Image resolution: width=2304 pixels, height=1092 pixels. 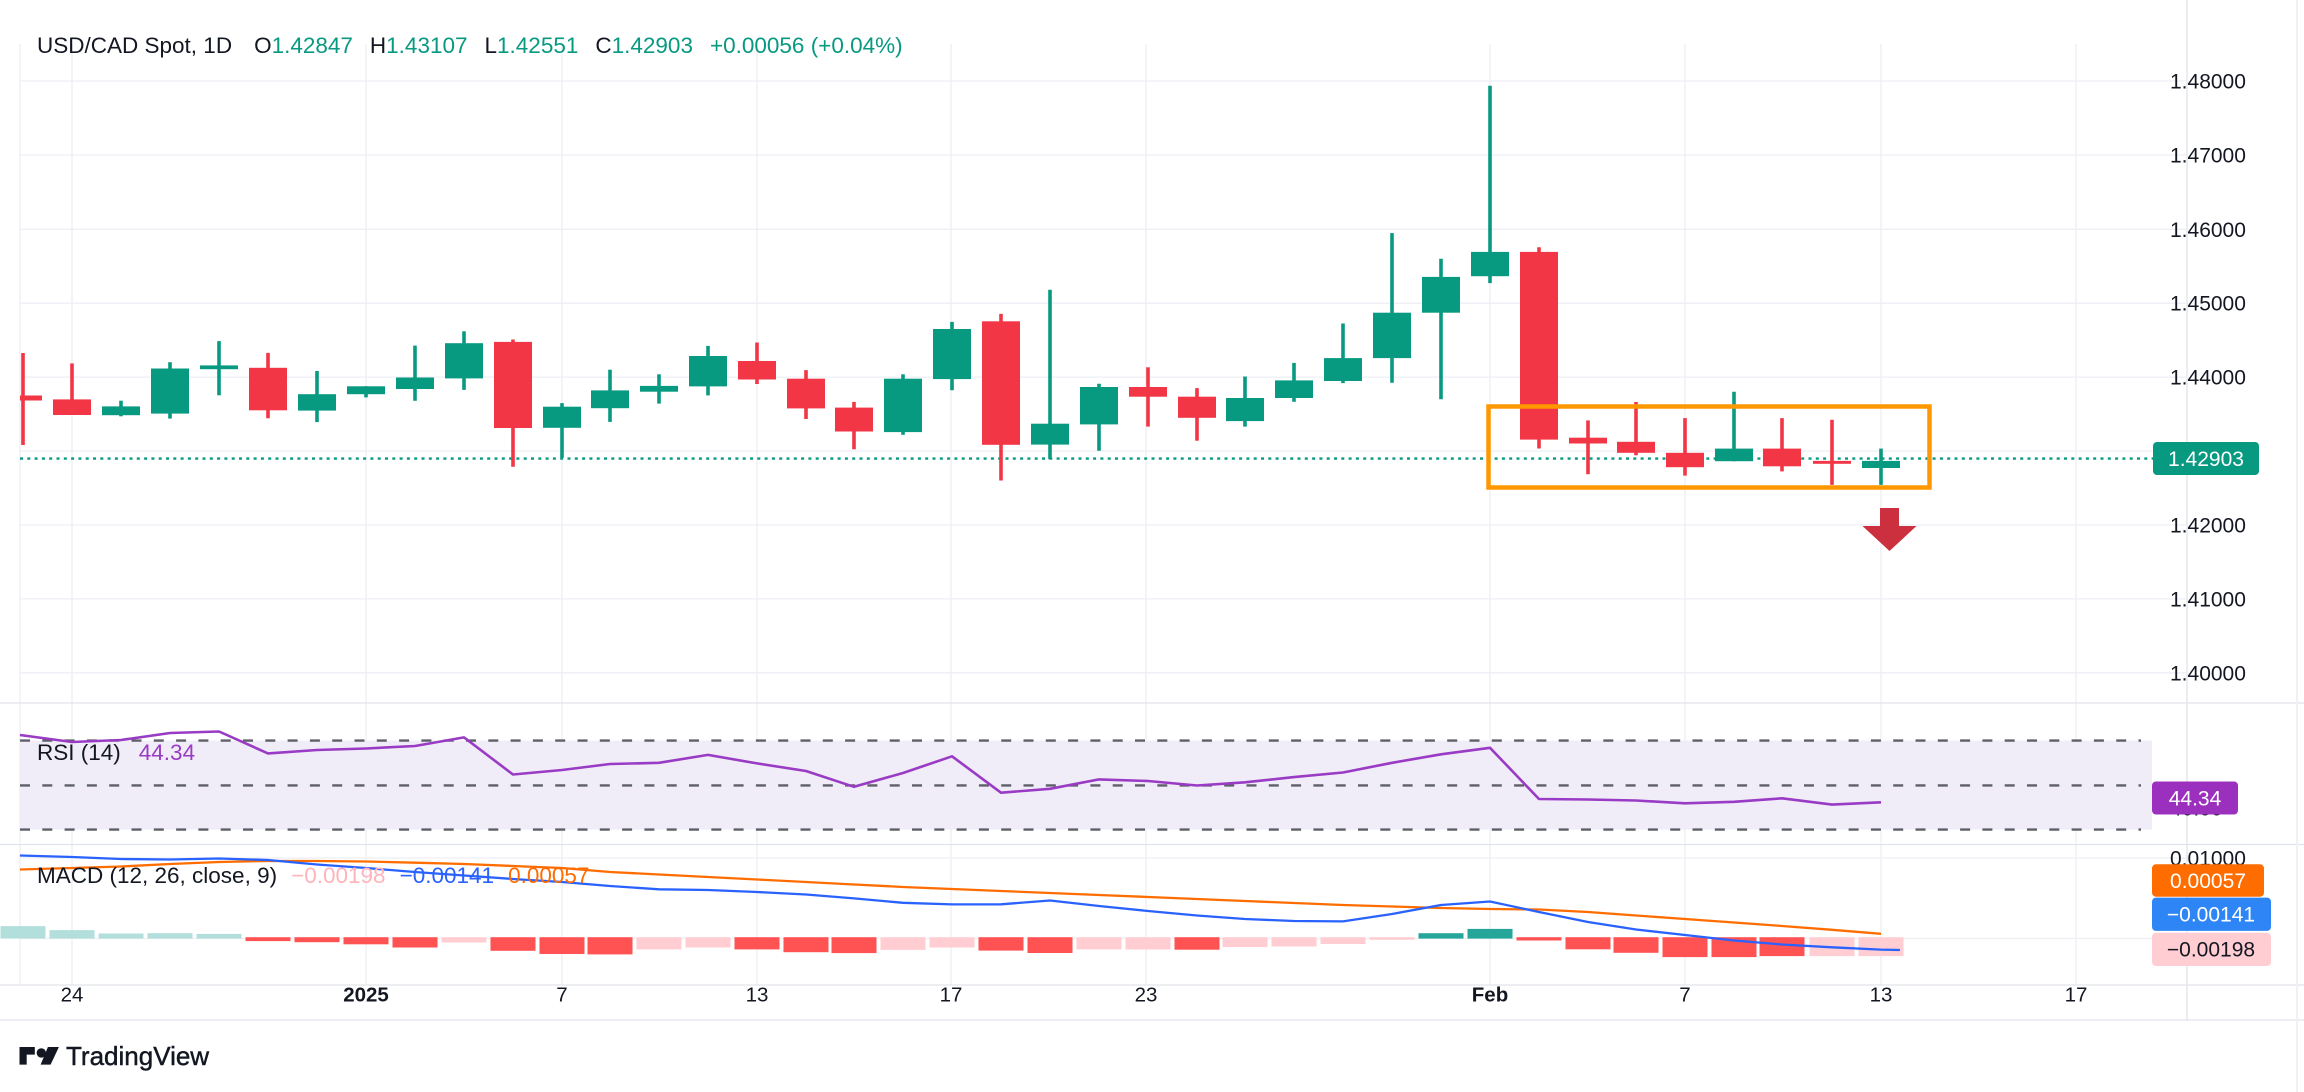 What do you see at coordinates (72, 995) in the screenshot?
I see `svg-text: 24` at bounding box center [72, 995].